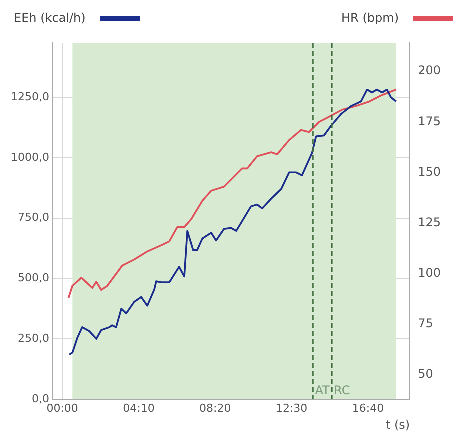  What do you see at coordinates (30, 157) in the screenshot?
I see `y-tick-label: 1000,0` at bounding box center [30, 157].